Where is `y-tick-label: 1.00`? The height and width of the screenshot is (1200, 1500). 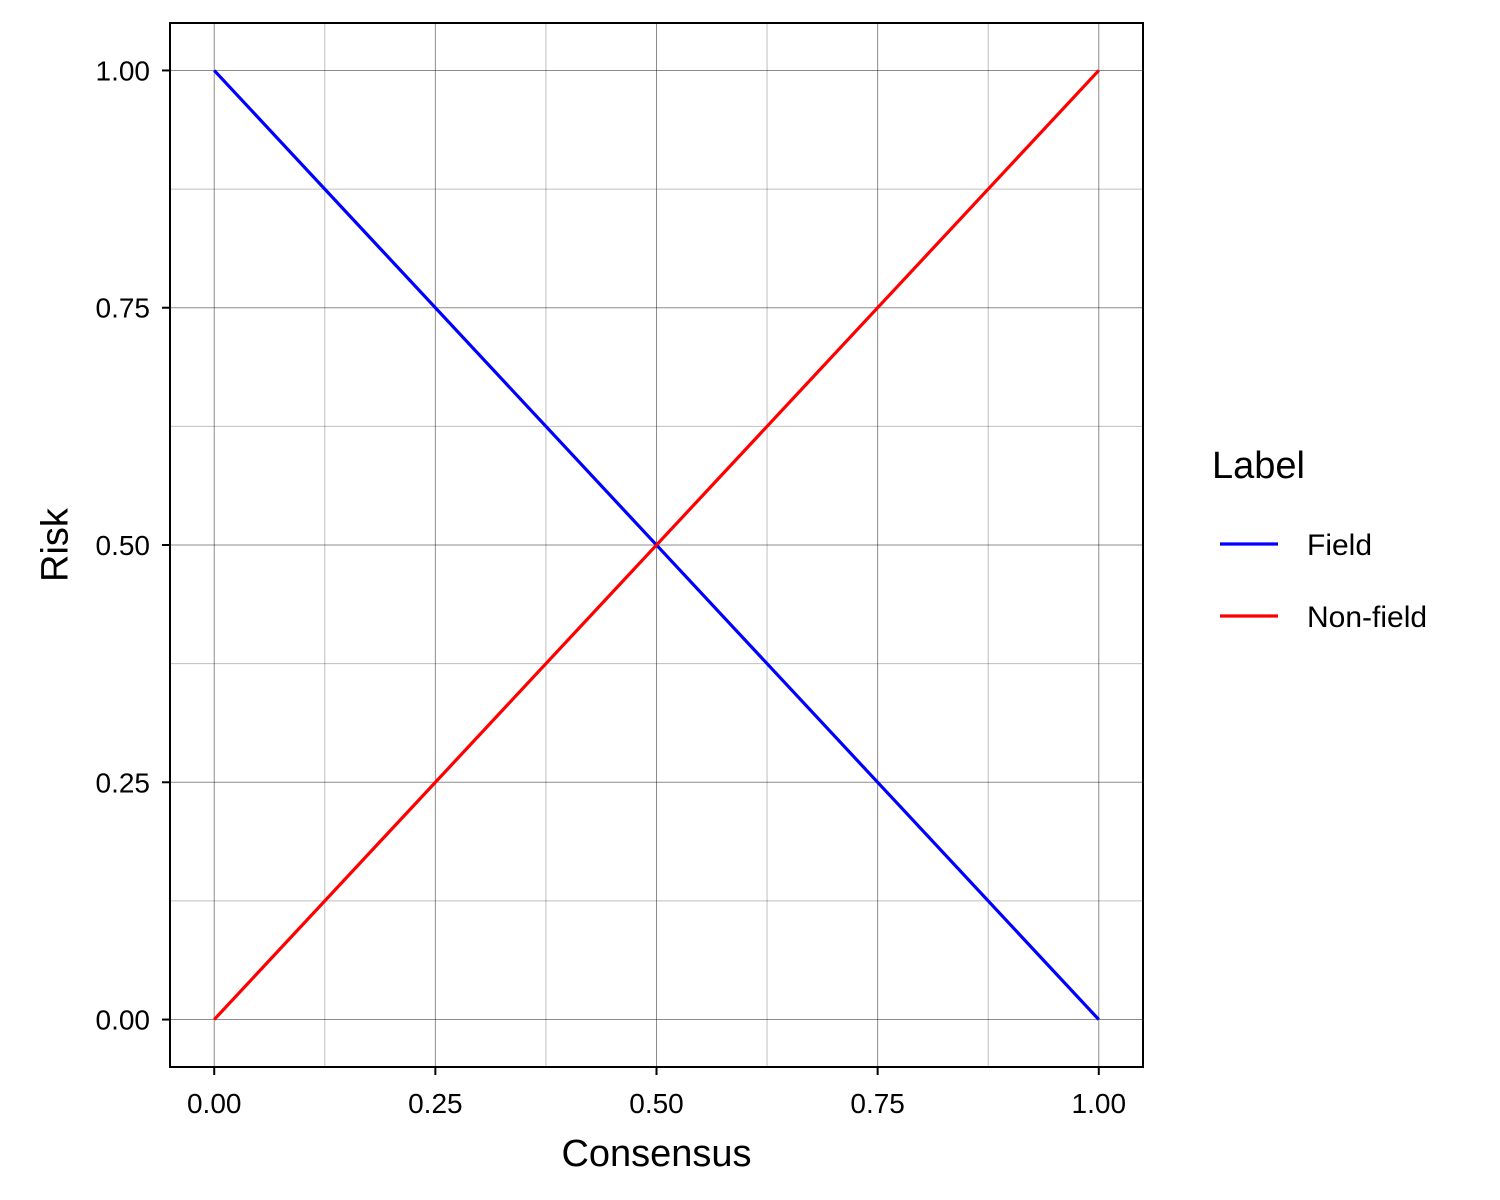
y-tick-label: 1.00 is located at coordinates (123, 70).